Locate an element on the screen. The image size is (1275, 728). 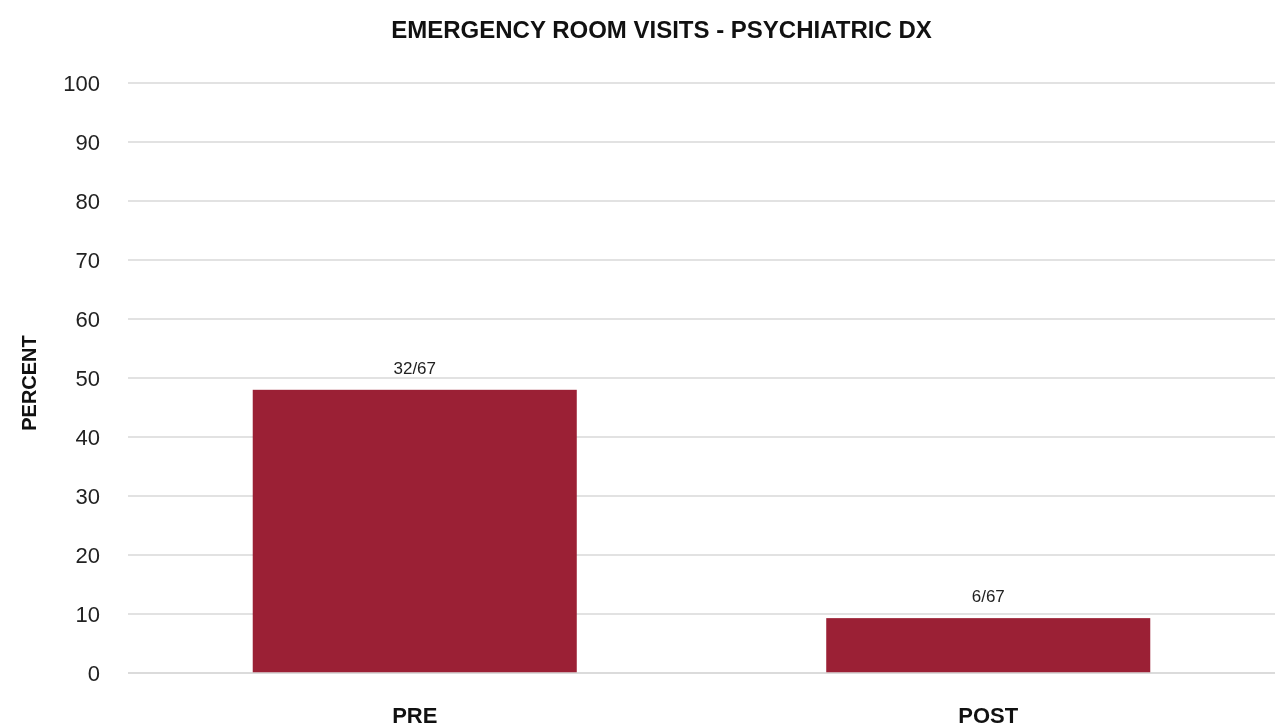
y-tick-label: 0 is located at coordinates (93, 673).